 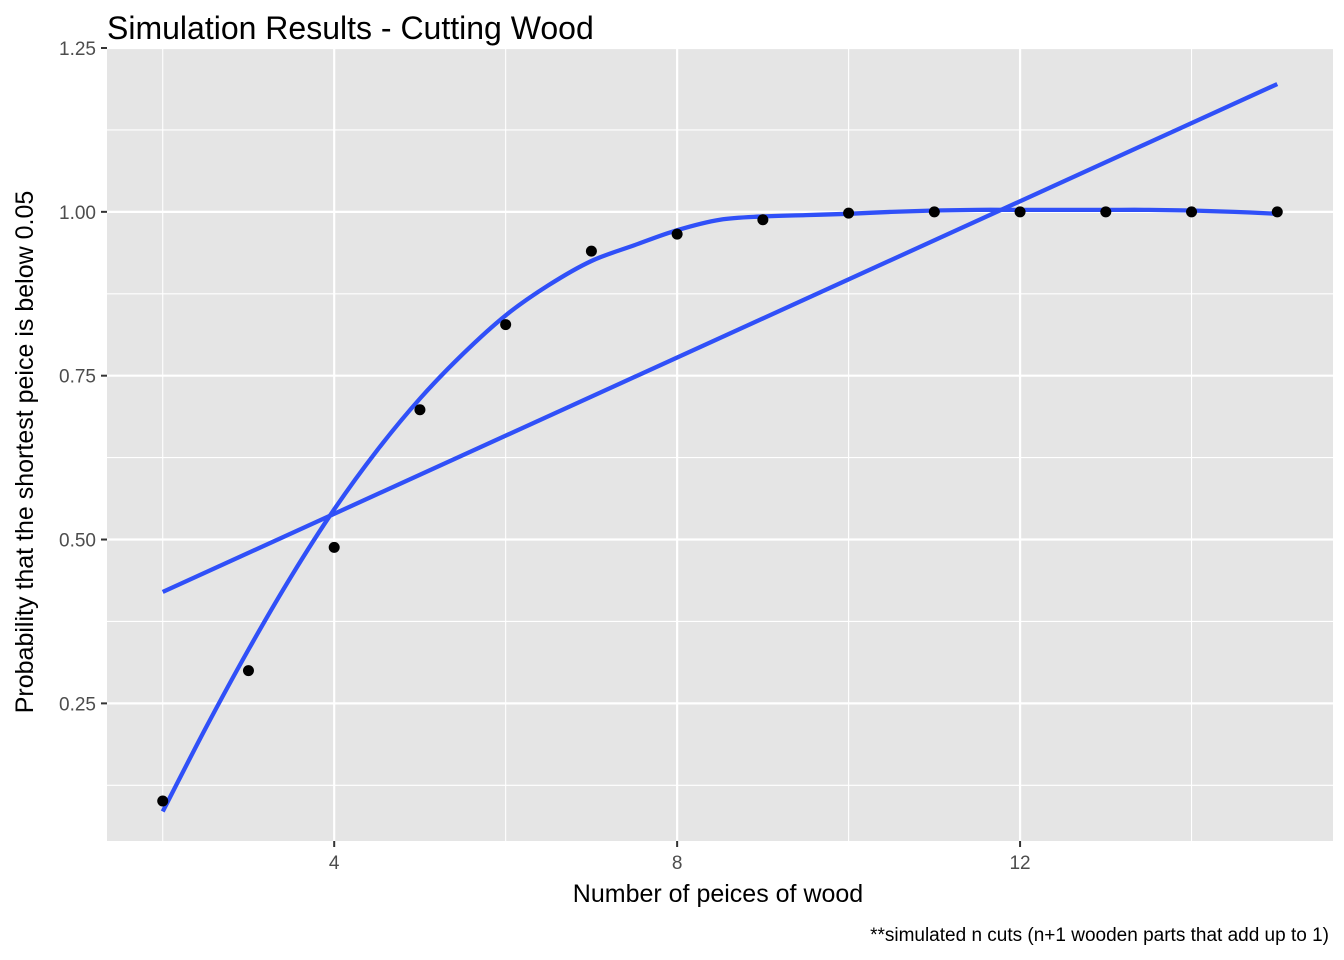 I want to click on x-tick-label: 8, so click(x=677, y=863).